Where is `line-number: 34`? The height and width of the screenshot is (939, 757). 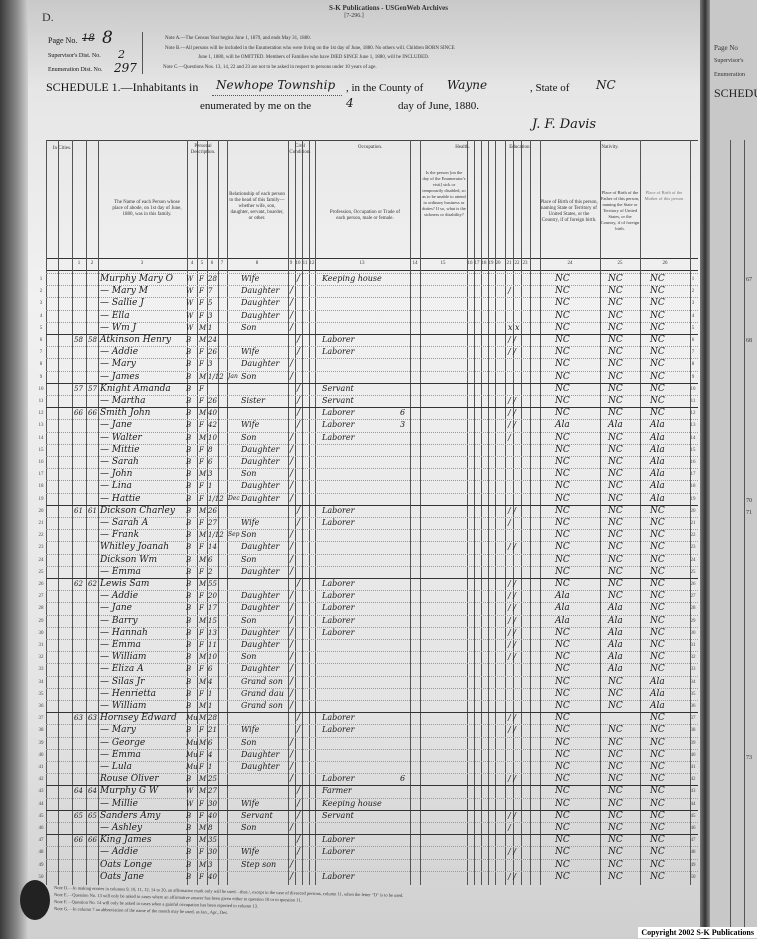
line-number: 34 is located at coordinates (41, 682).